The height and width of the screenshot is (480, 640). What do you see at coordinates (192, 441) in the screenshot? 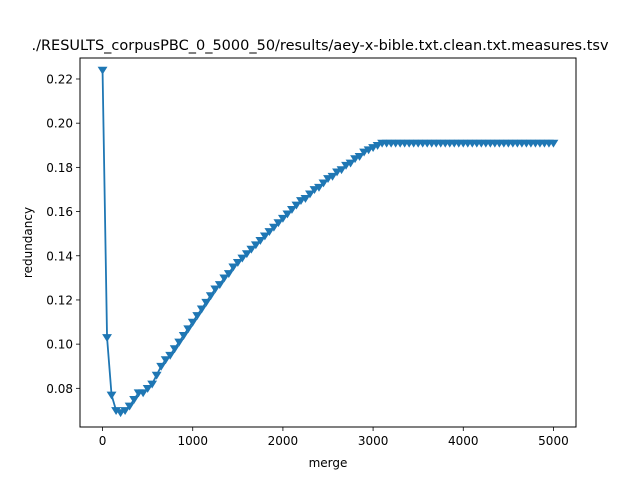
I see `x-tick-label: 1000` at bounding box center [192, 441].